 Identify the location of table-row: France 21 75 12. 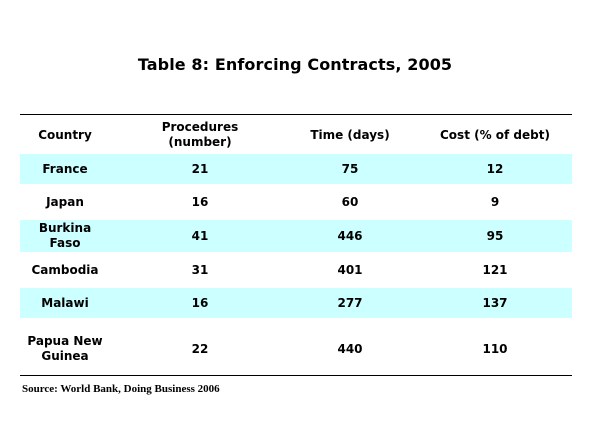
(296, 169).